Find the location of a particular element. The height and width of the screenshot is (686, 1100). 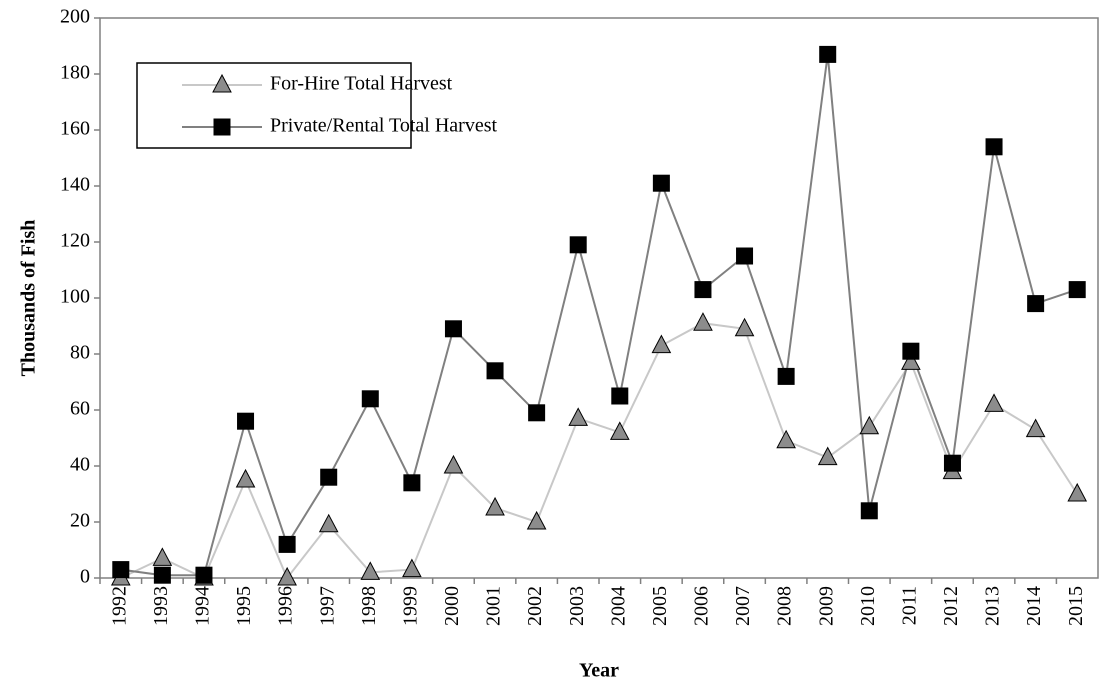

x-tick-label: 2015 is located at coordinates (1076, 606).